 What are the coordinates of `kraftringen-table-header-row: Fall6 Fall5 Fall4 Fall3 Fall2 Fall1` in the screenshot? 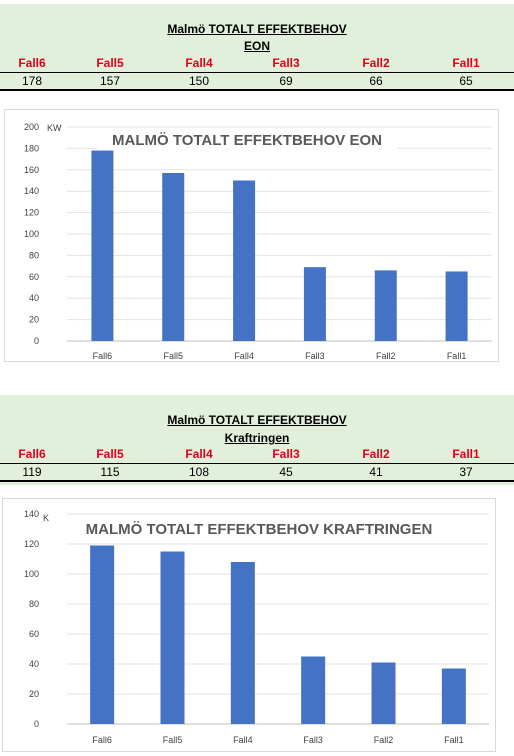 It's located at (257, 455).